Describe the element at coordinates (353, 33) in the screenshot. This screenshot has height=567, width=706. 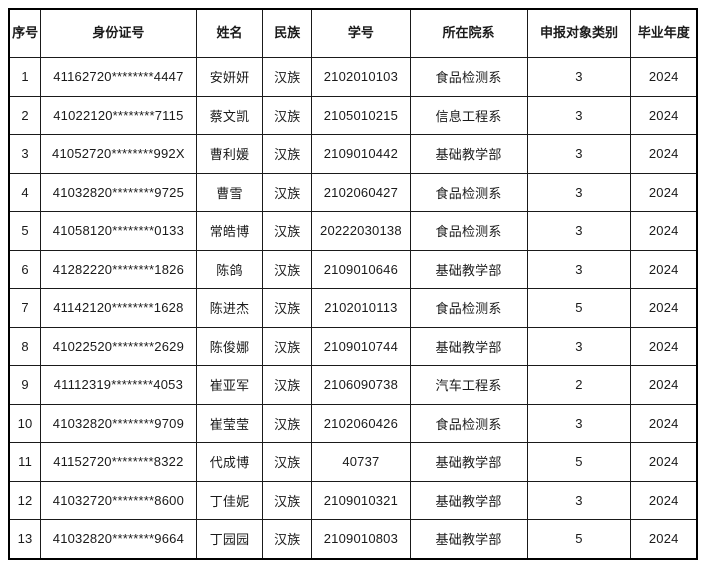
I see `table-header-row: 序号 身份证号 姓名 民族 学号 所在院系 申报对象类别 毕业年度` at that location.